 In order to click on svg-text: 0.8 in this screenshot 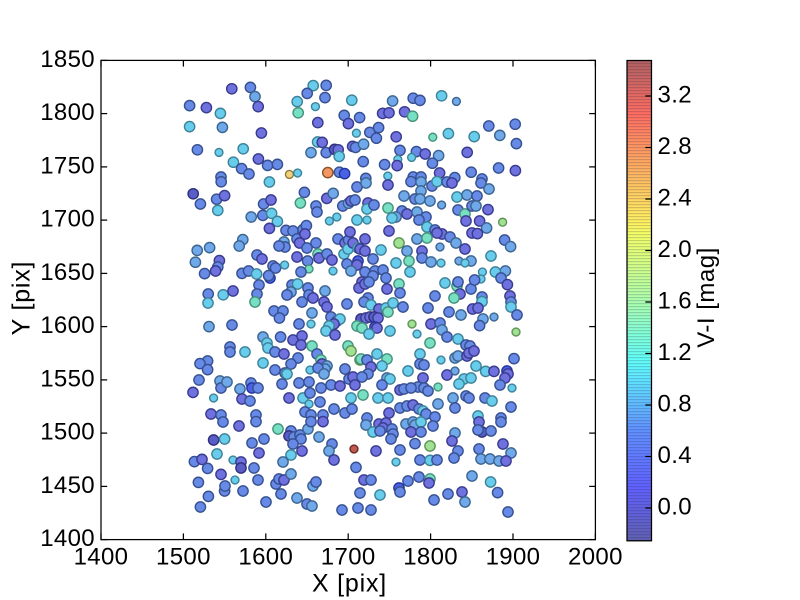, I will do `click(675, 404)`.